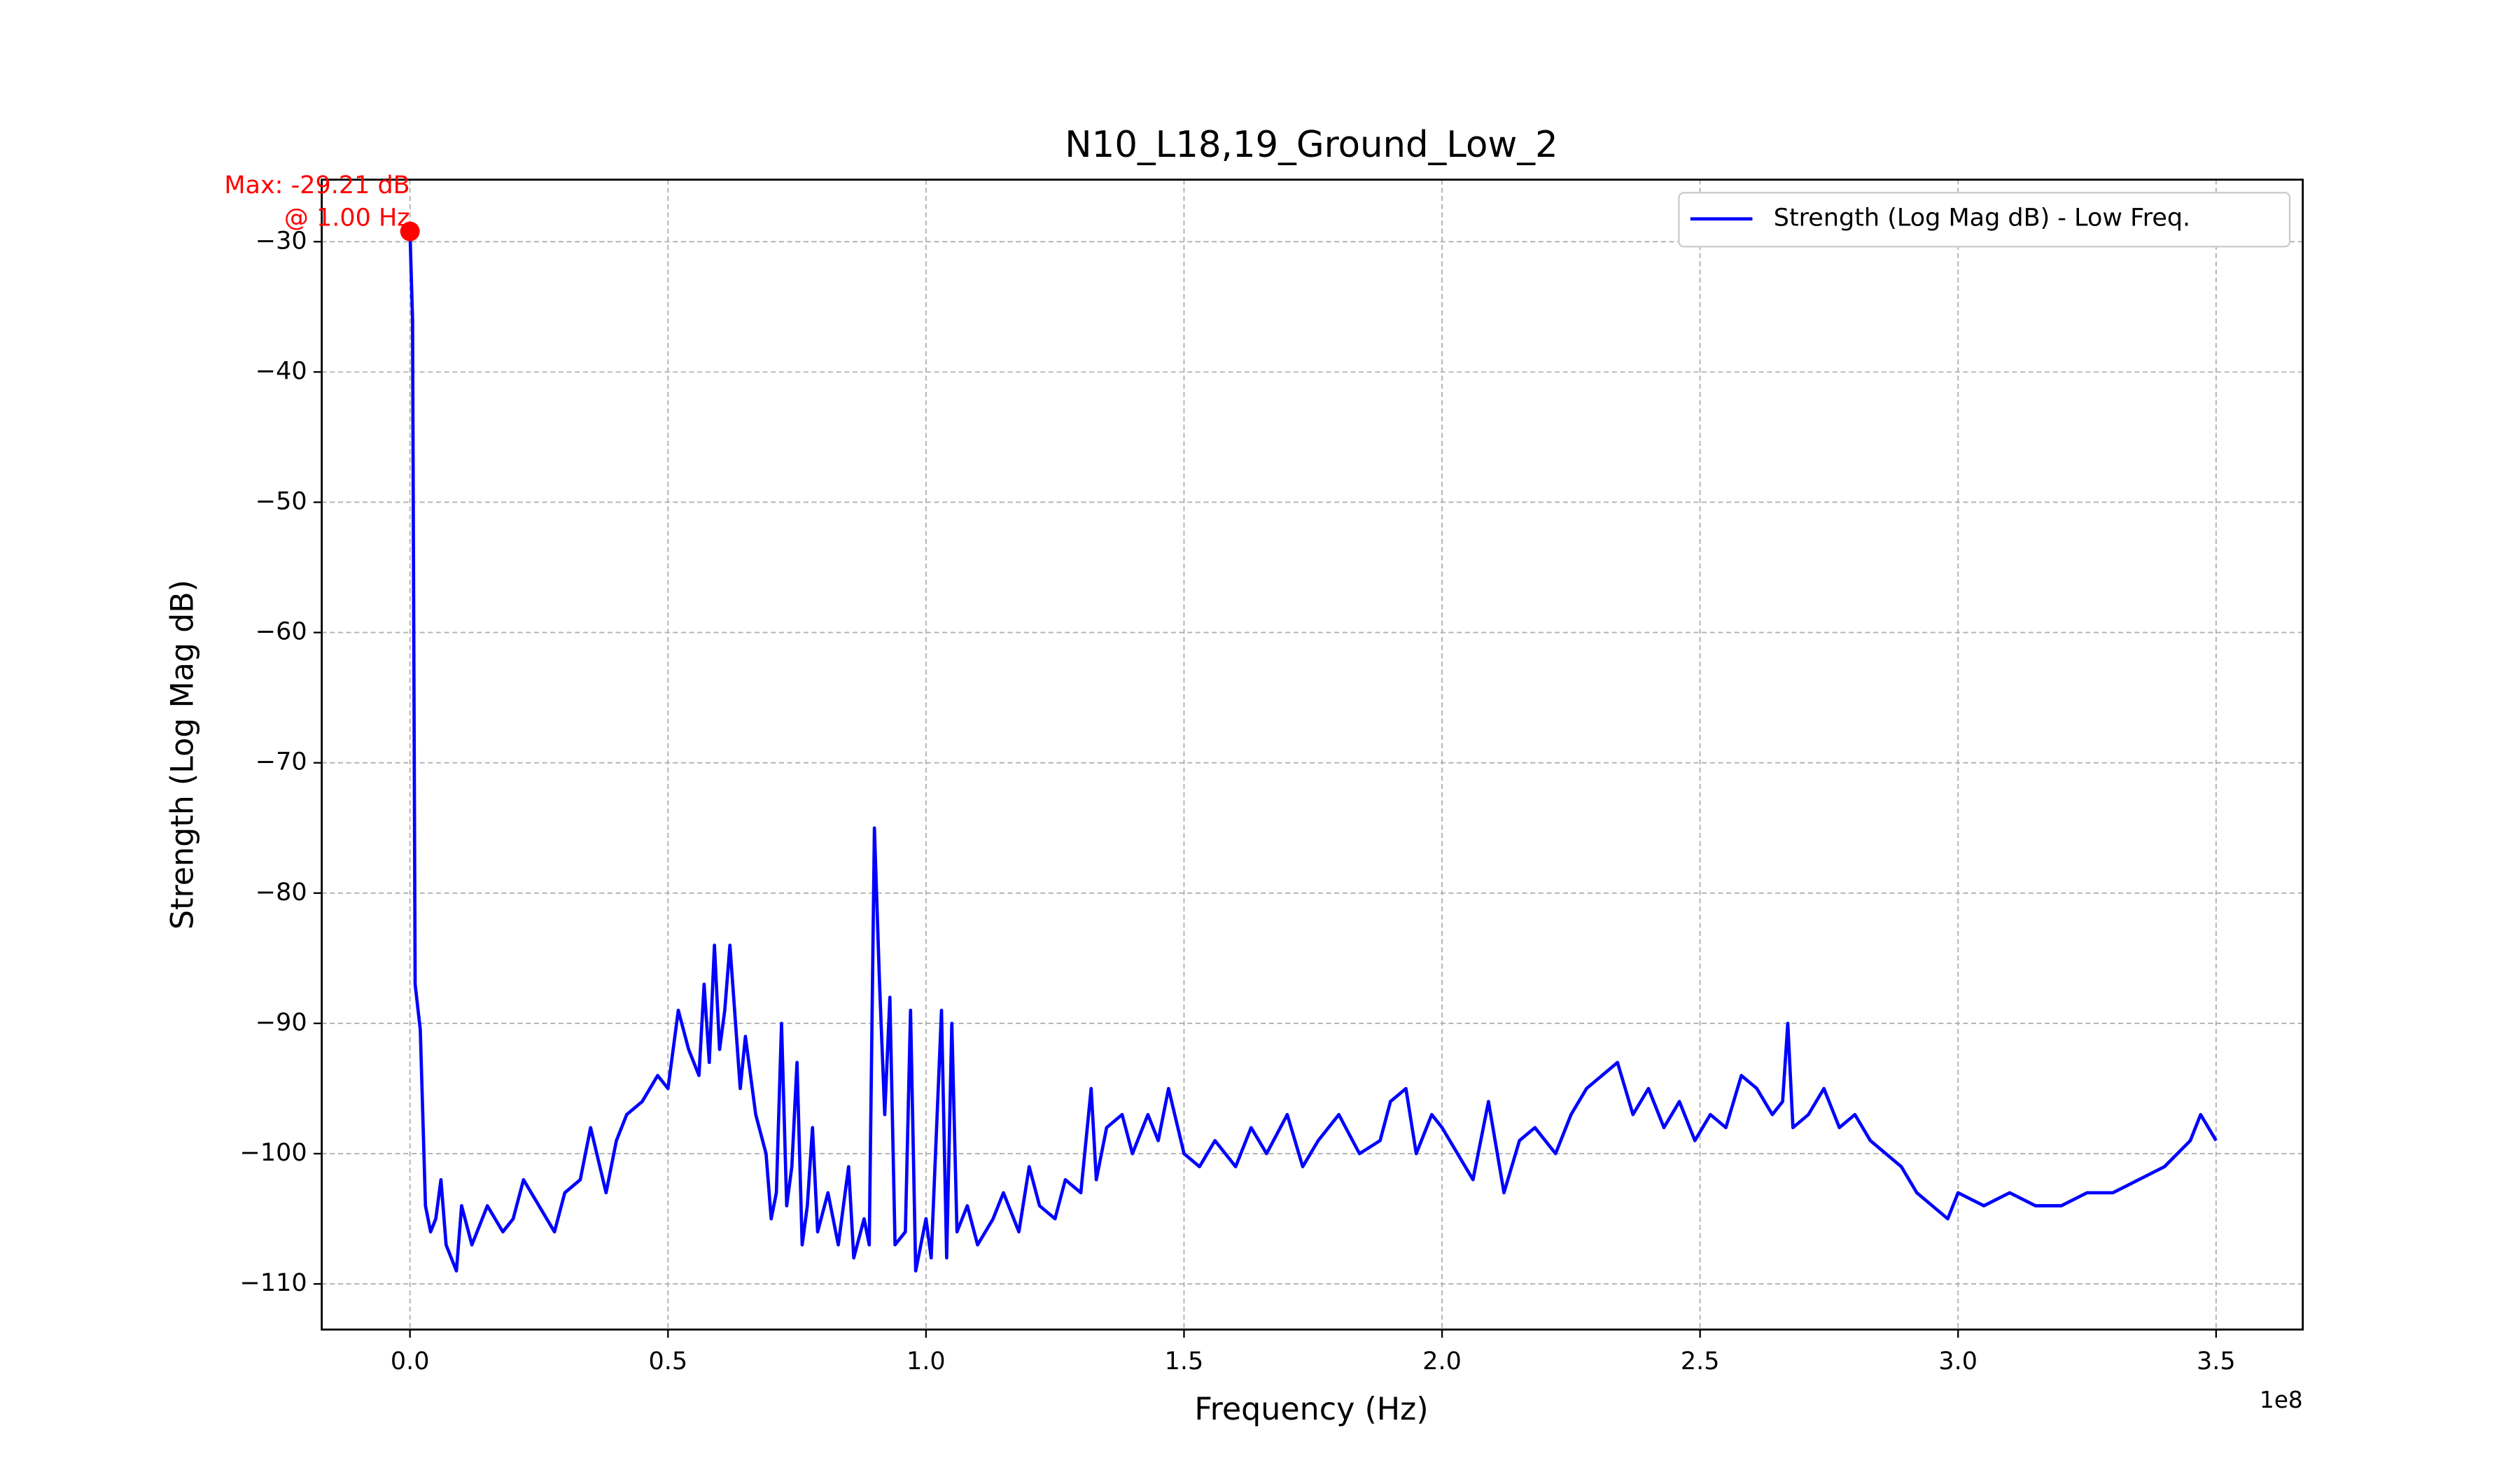 The height and width of the screenshot is (1470, 2520). Describe the element at coordinates (1184, 1362) in the screenshot. I see `x-tick-label: 1.5` at that location.